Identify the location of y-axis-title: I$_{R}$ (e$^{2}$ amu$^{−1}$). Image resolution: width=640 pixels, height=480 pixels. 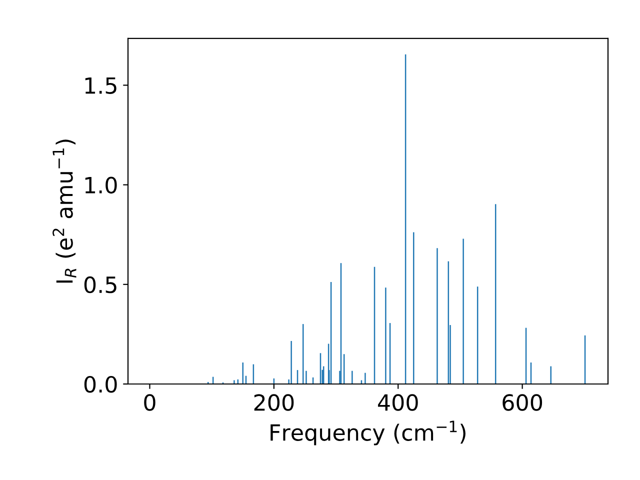
(64, 211).